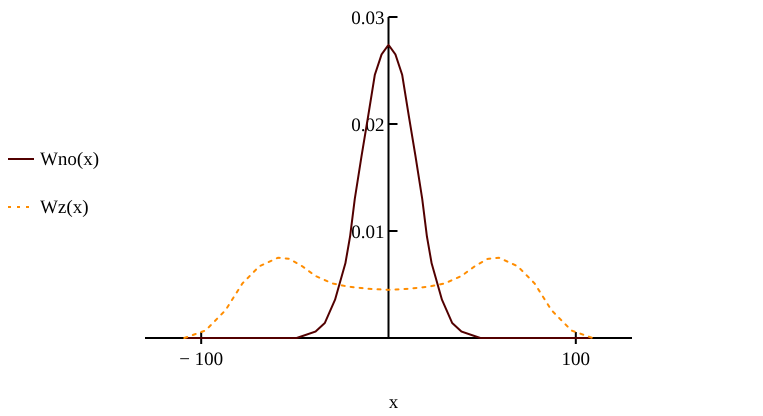  I want to click on x-axis-title: x, so click(393, 402).